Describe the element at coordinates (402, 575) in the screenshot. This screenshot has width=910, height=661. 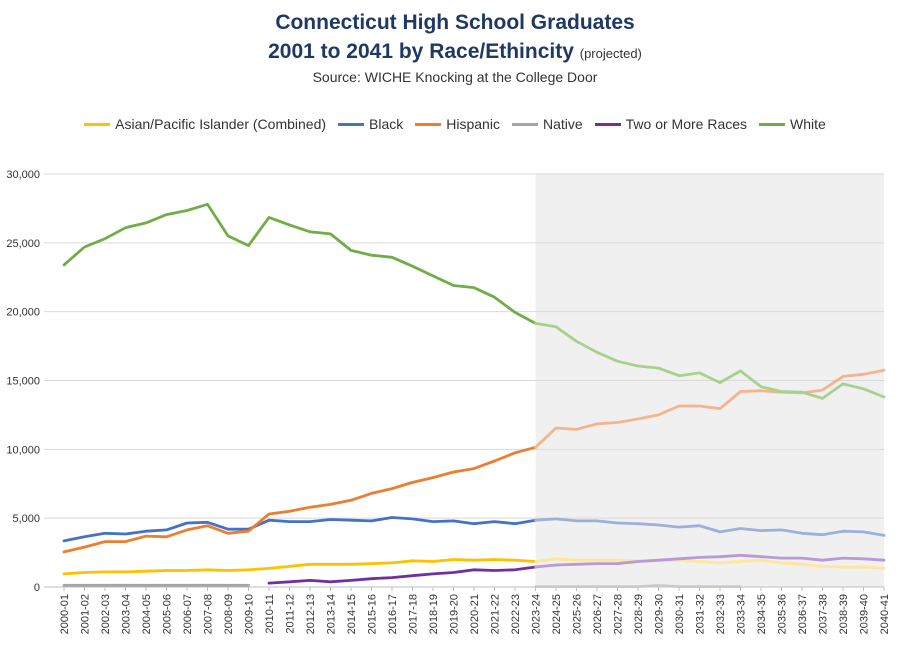
I see `series-line-two-or-more-races` at that location.